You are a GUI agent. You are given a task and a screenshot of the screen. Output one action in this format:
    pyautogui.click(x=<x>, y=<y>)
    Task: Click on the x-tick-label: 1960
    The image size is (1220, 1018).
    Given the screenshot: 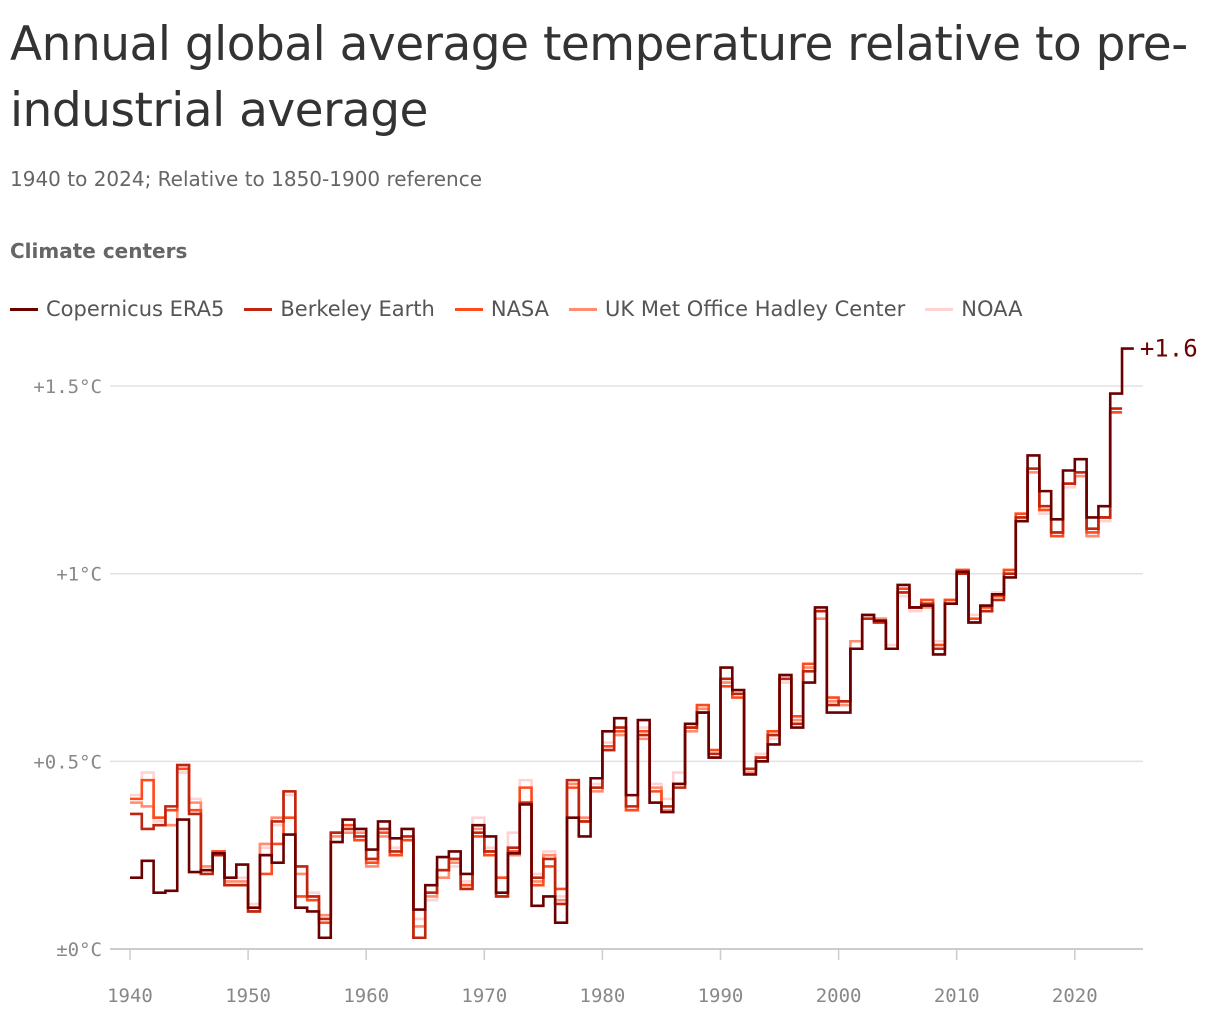 What is the action you would take?
    pyautogui.click(x=366, y=996)
    